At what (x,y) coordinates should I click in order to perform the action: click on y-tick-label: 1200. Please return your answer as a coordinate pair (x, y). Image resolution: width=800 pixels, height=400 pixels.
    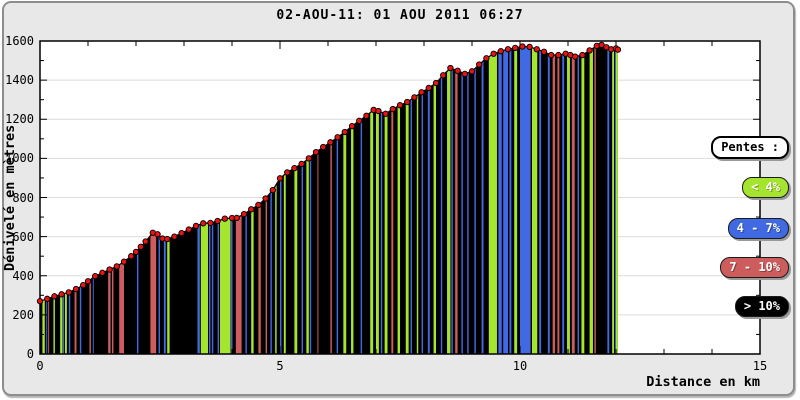
    Looking at the image, I should click on (19, 119).